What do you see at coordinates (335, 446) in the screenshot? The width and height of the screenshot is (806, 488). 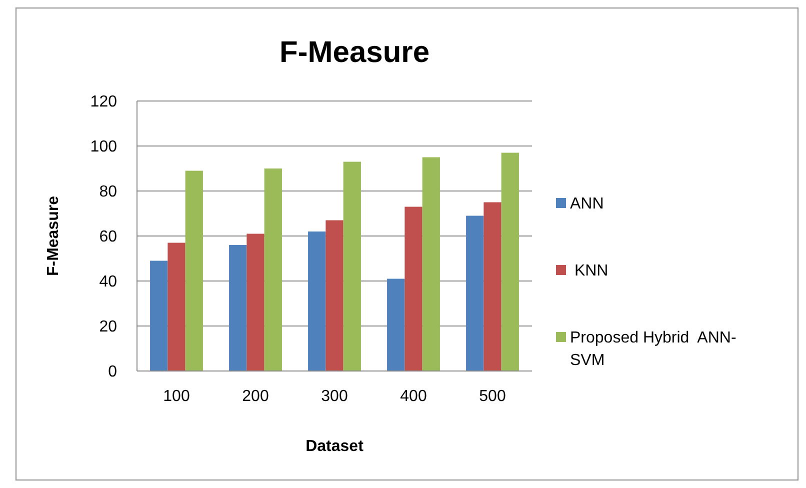 I see `x-axis-title: Dataset` at bounding box center [335, 446].